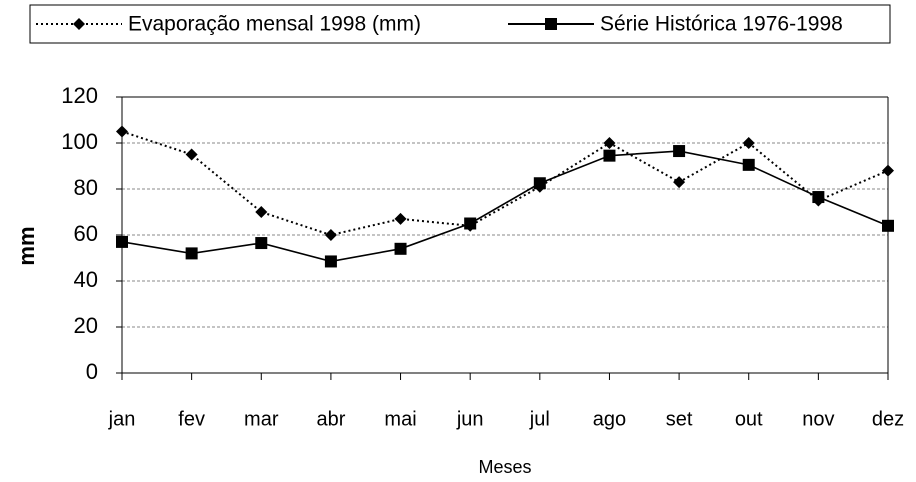 The image size is (916, 482). What do you see at coordinates (86, 233) in the screenshot?
I see `y-tick-label: 60` at bounding box center [86, 233].